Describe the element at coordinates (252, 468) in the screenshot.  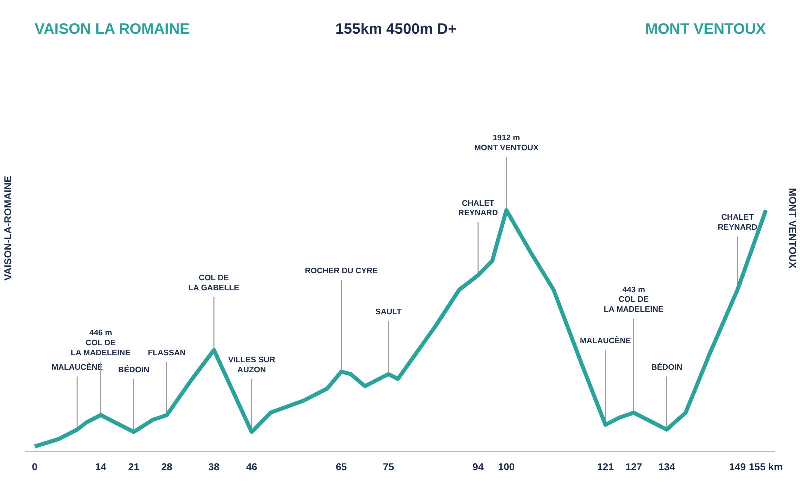
I see `x-tick-label: 46` at that location.